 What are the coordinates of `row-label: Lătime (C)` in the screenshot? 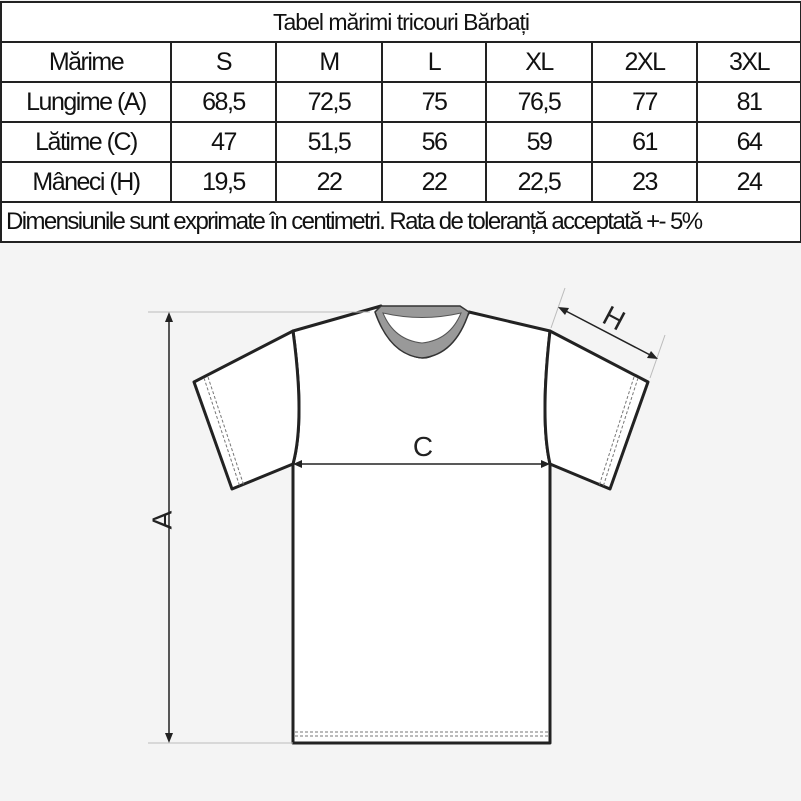 It's located at (86, 142).